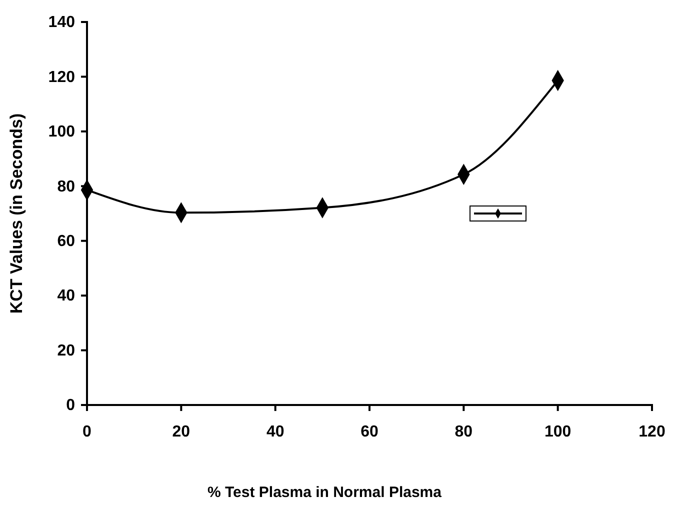  I want to click on y-tick-label: 60, so click(66, 241).